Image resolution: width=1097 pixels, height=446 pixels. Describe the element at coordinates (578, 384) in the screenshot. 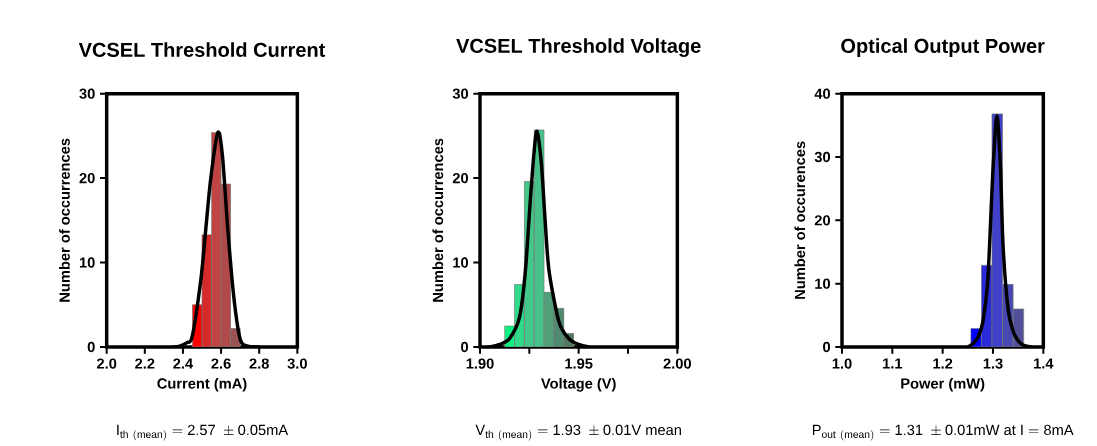

I see `x-axis-title: Voltage (V)` at that location.